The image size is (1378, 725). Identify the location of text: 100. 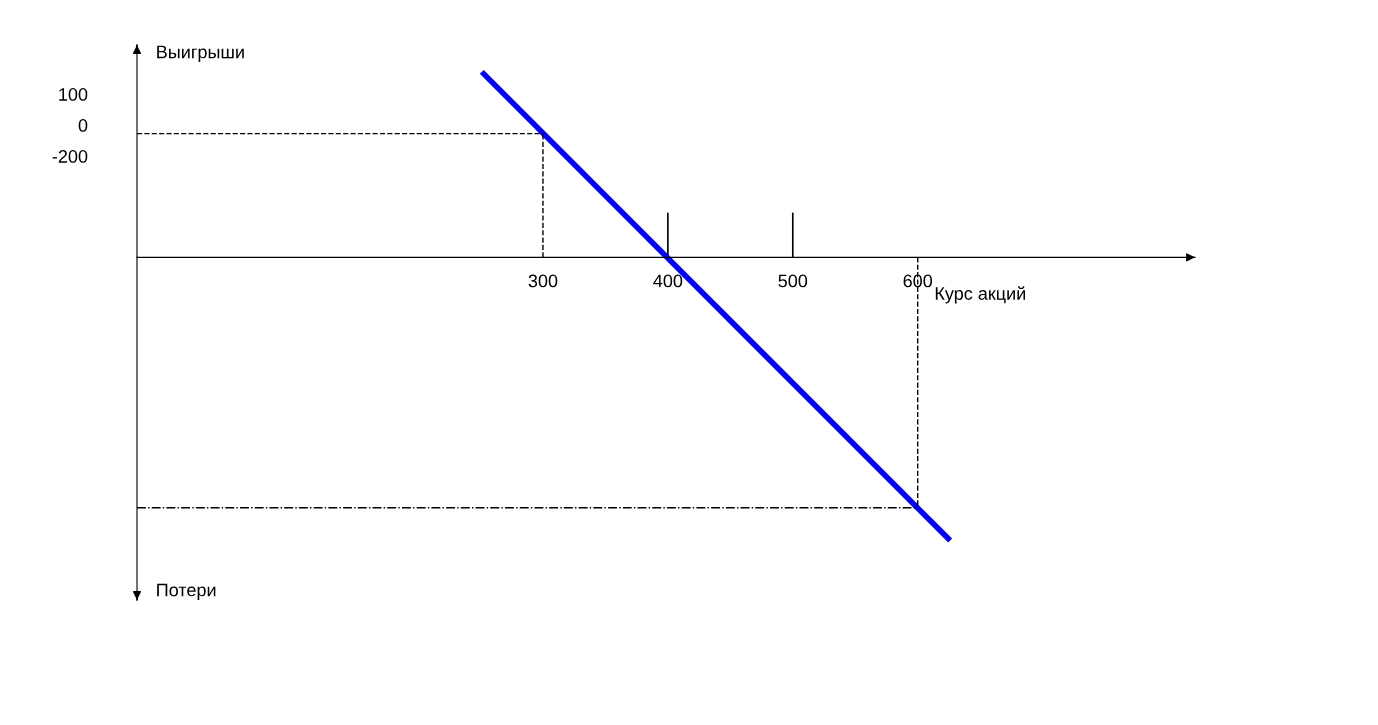
(73, 94).